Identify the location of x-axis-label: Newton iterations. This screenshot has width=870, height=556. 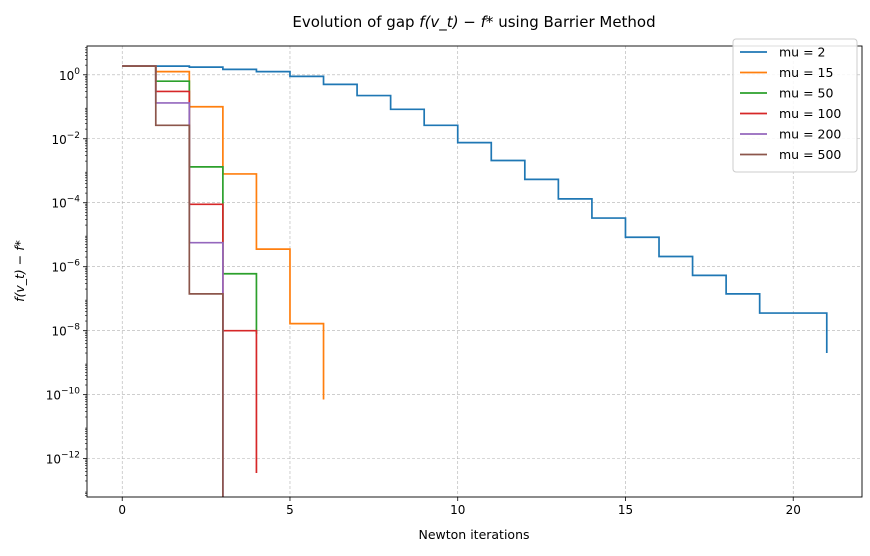
(473, 534).